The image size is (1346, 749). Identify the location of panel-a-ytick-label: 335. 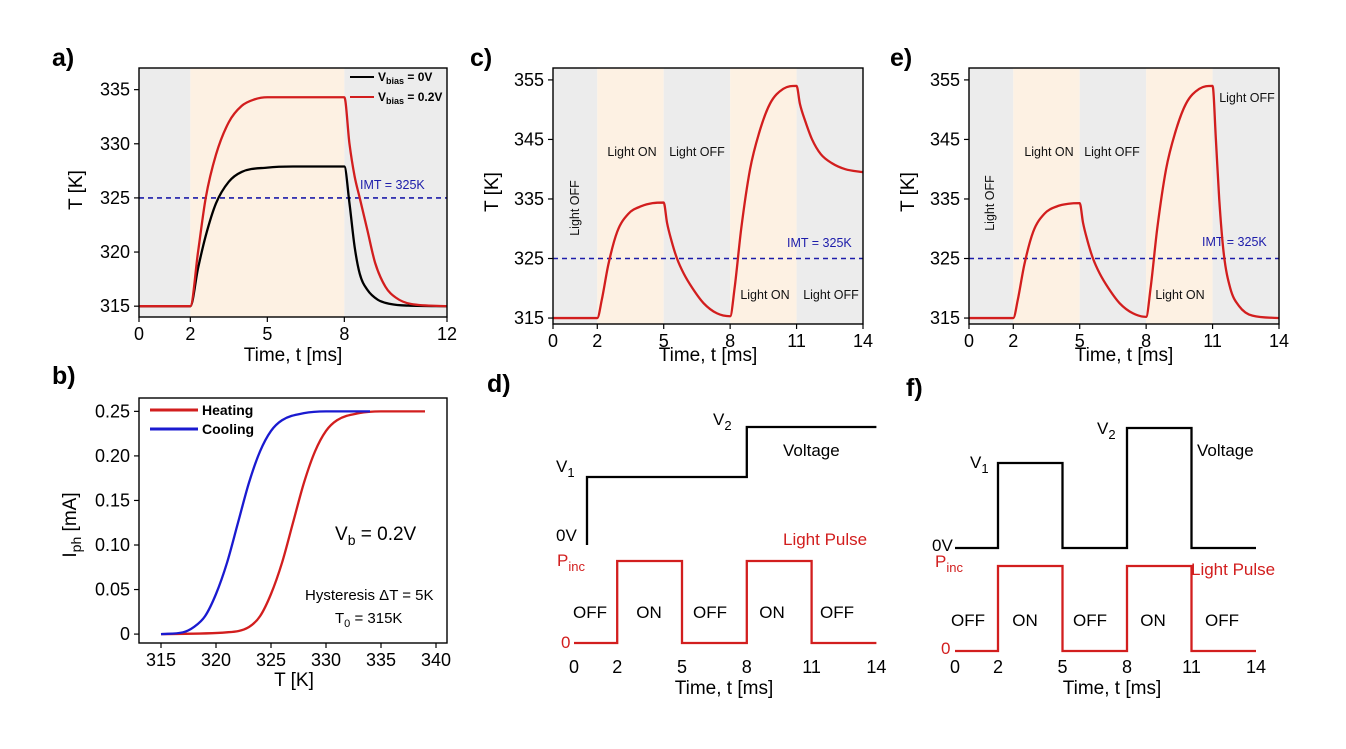
(115, 90).